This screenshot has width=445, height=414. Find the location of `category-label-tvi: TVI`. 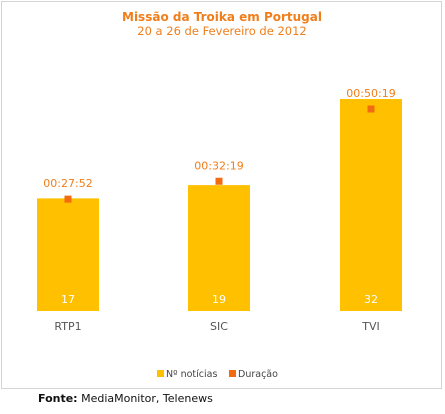

category-label-tvi: TVI is located at coordinates (370, 326).